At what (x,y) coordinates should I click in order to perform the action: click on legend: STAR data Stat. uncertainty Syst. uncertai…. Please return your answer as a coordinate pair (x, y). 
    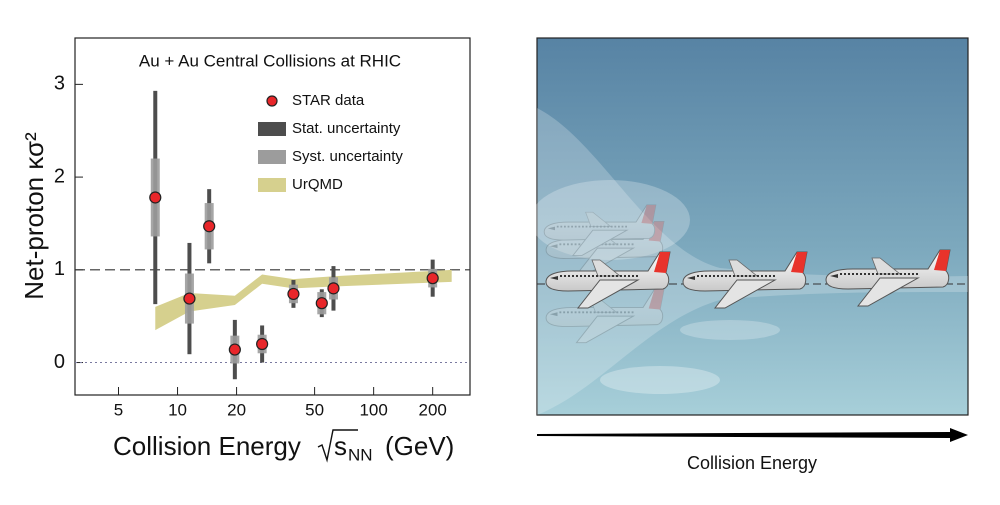
    Looking at the image, I should click on (330, 142).